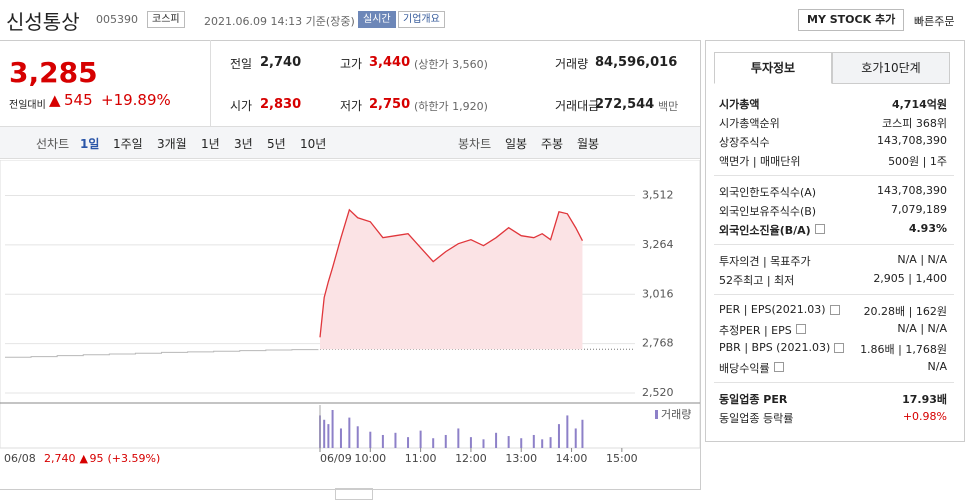  Describe the element at coordinates (43, 22) in the screenshot. I see `stock-name: 신성통상` at that location.